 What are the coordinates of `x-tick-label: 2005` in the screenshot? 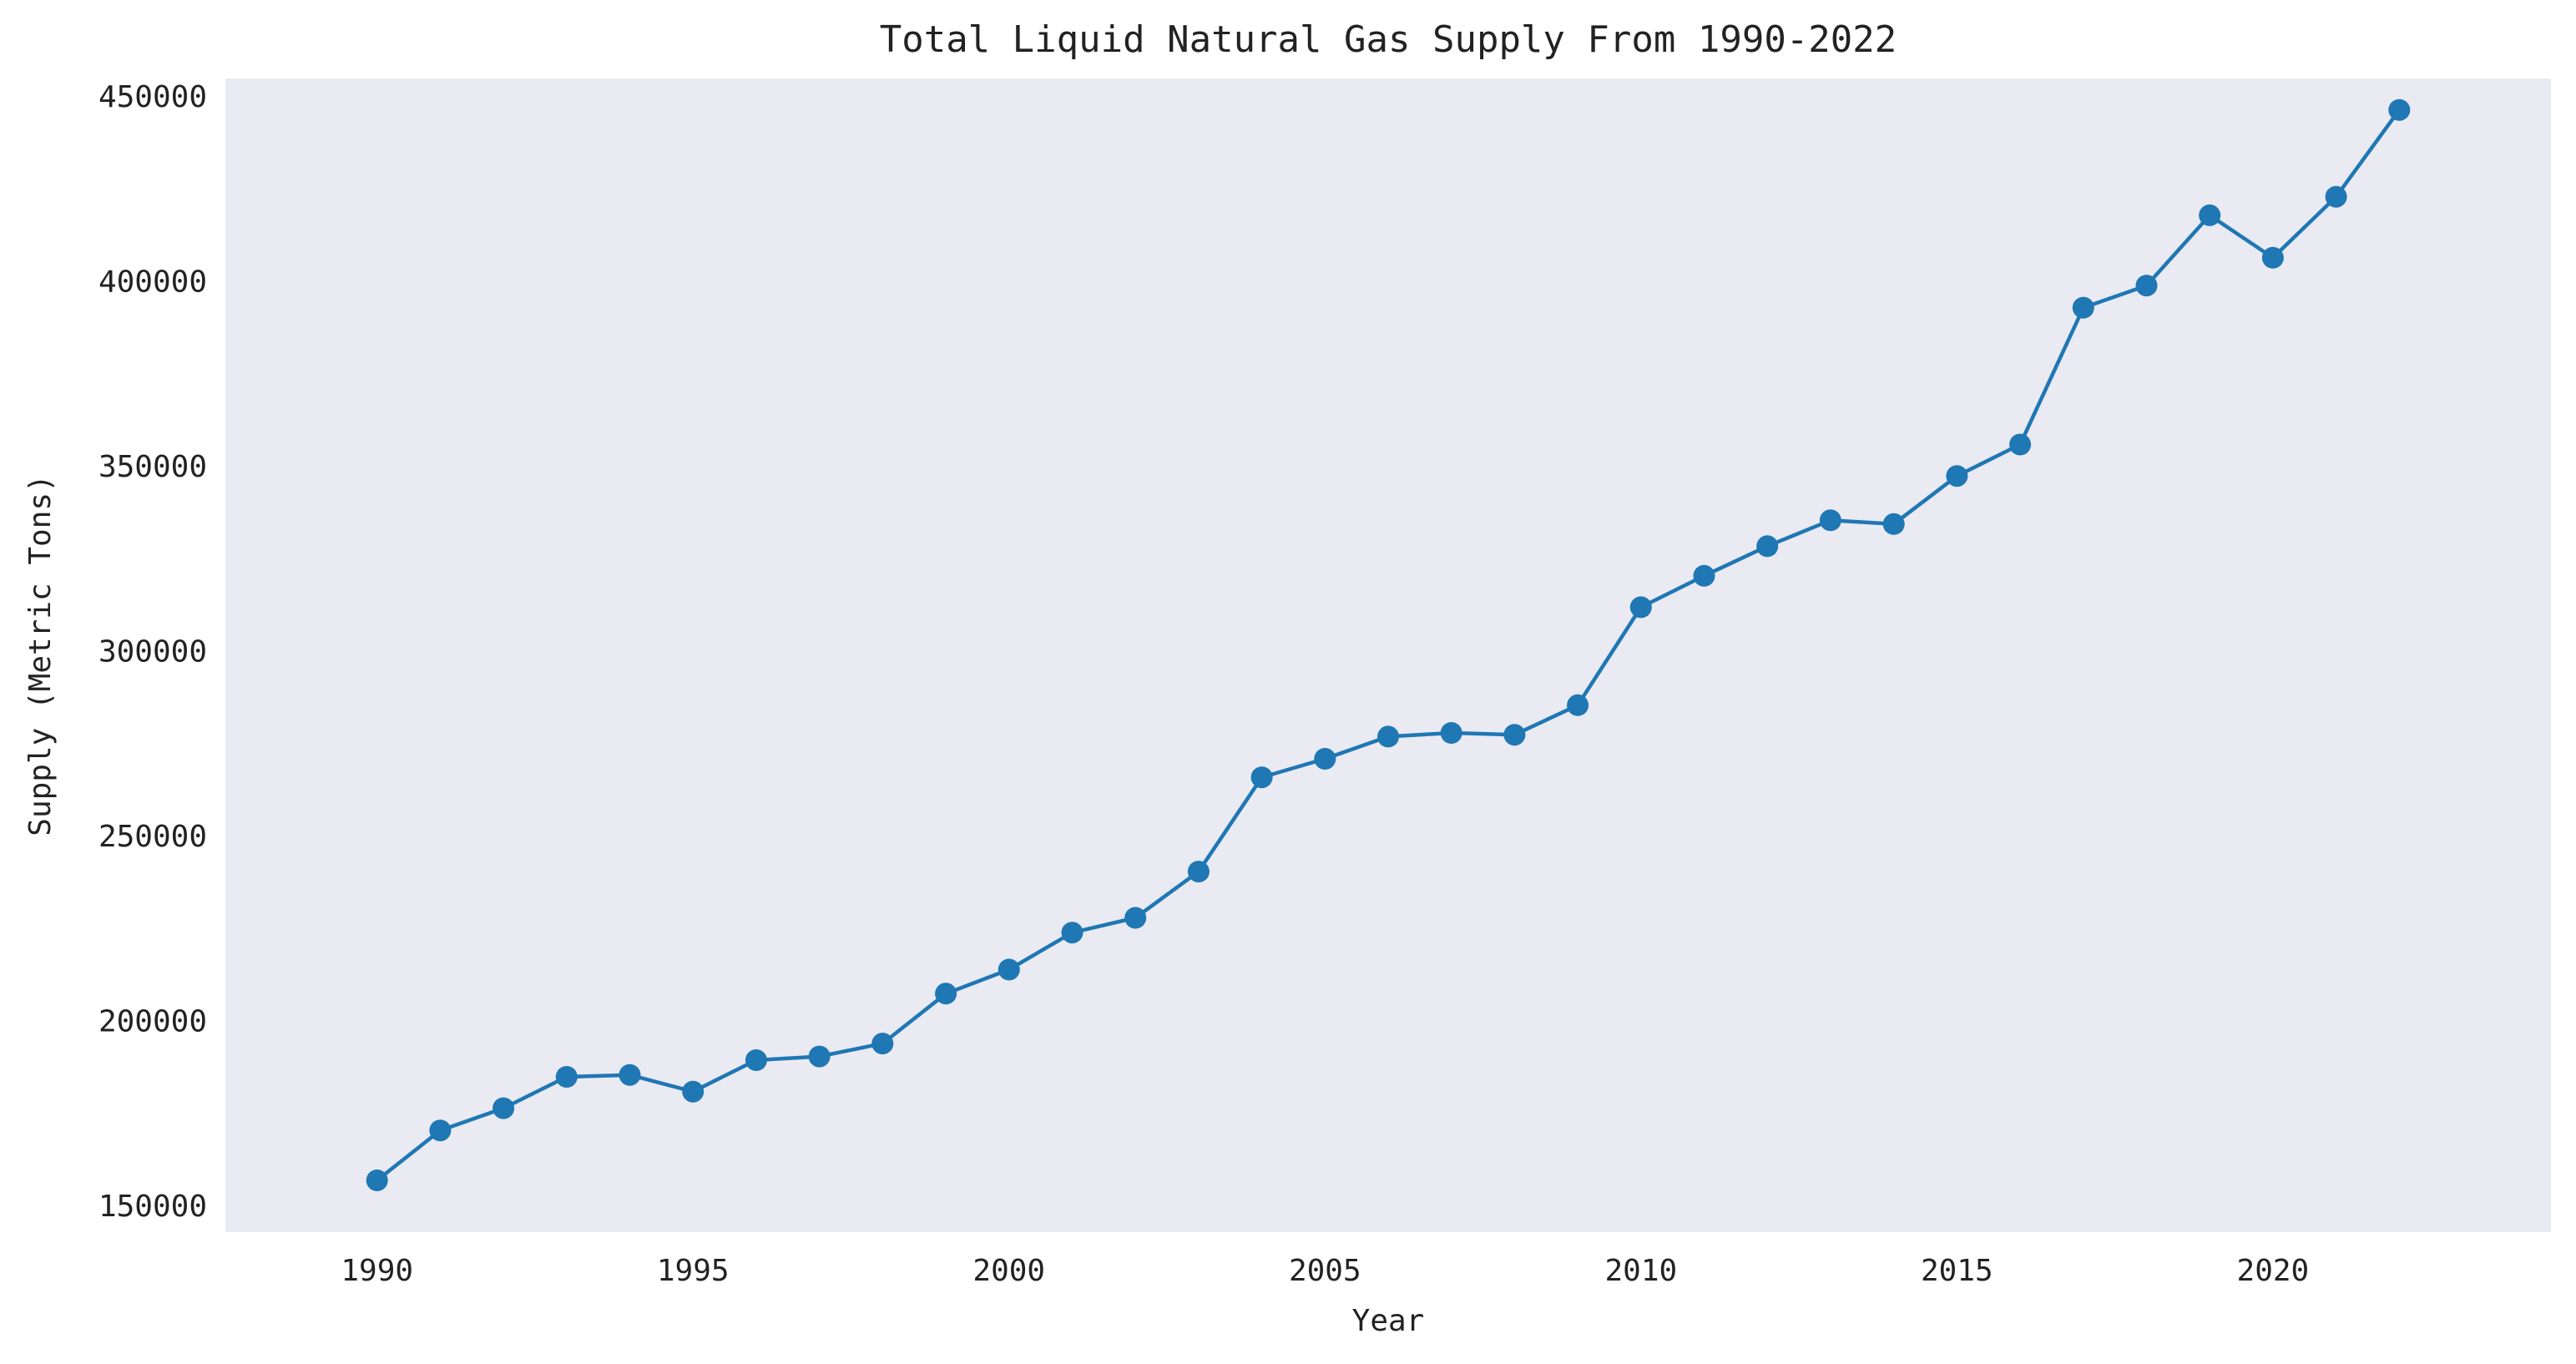 It's located at (1325, 1271).